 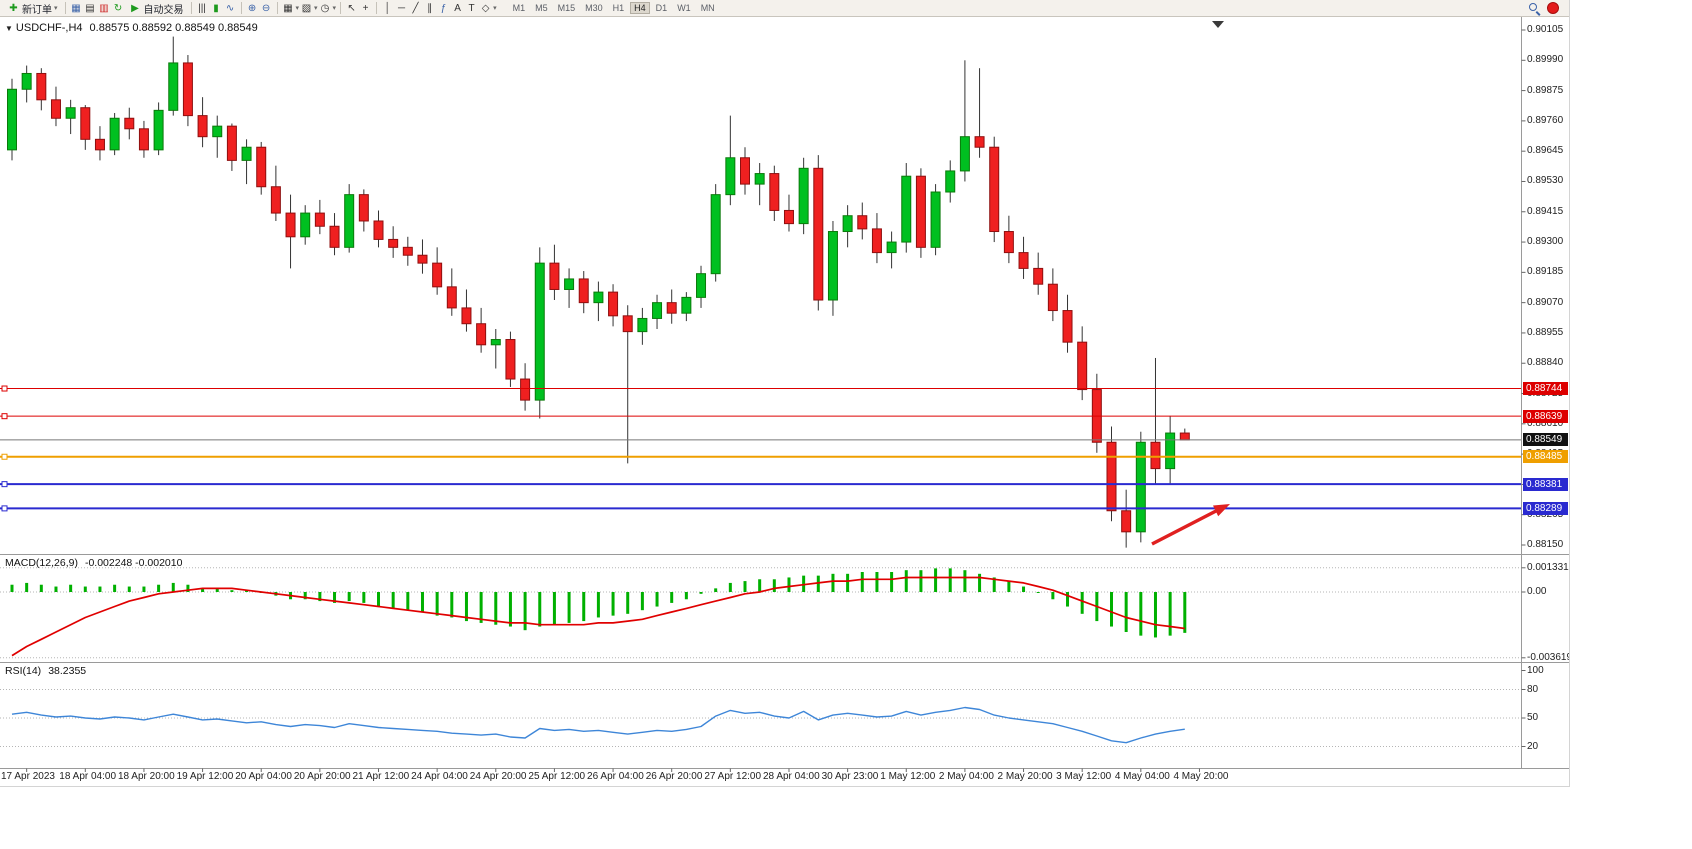 I want to click on clock-icon: ◷, so click(x=325, y=8).